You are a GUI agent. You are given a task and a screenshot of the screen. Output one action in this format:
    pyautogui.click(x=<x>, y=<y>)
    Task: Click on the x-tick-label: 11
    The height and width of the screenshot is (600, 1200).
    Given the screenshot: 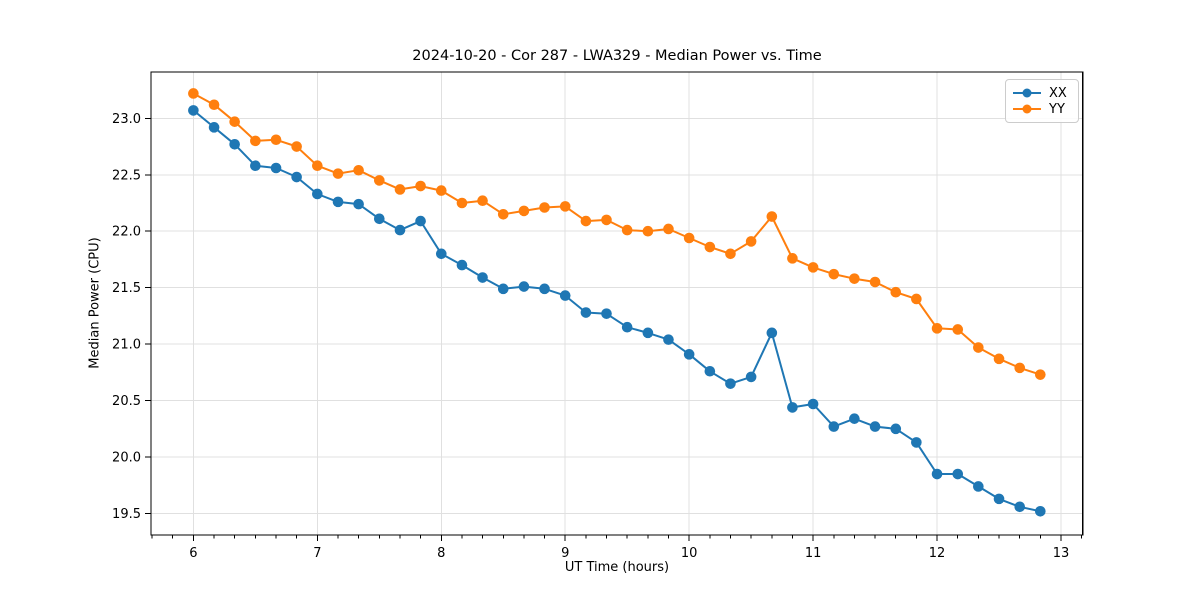 What is the action you would take?
    pyautogui.click(x=813, y=553)
    